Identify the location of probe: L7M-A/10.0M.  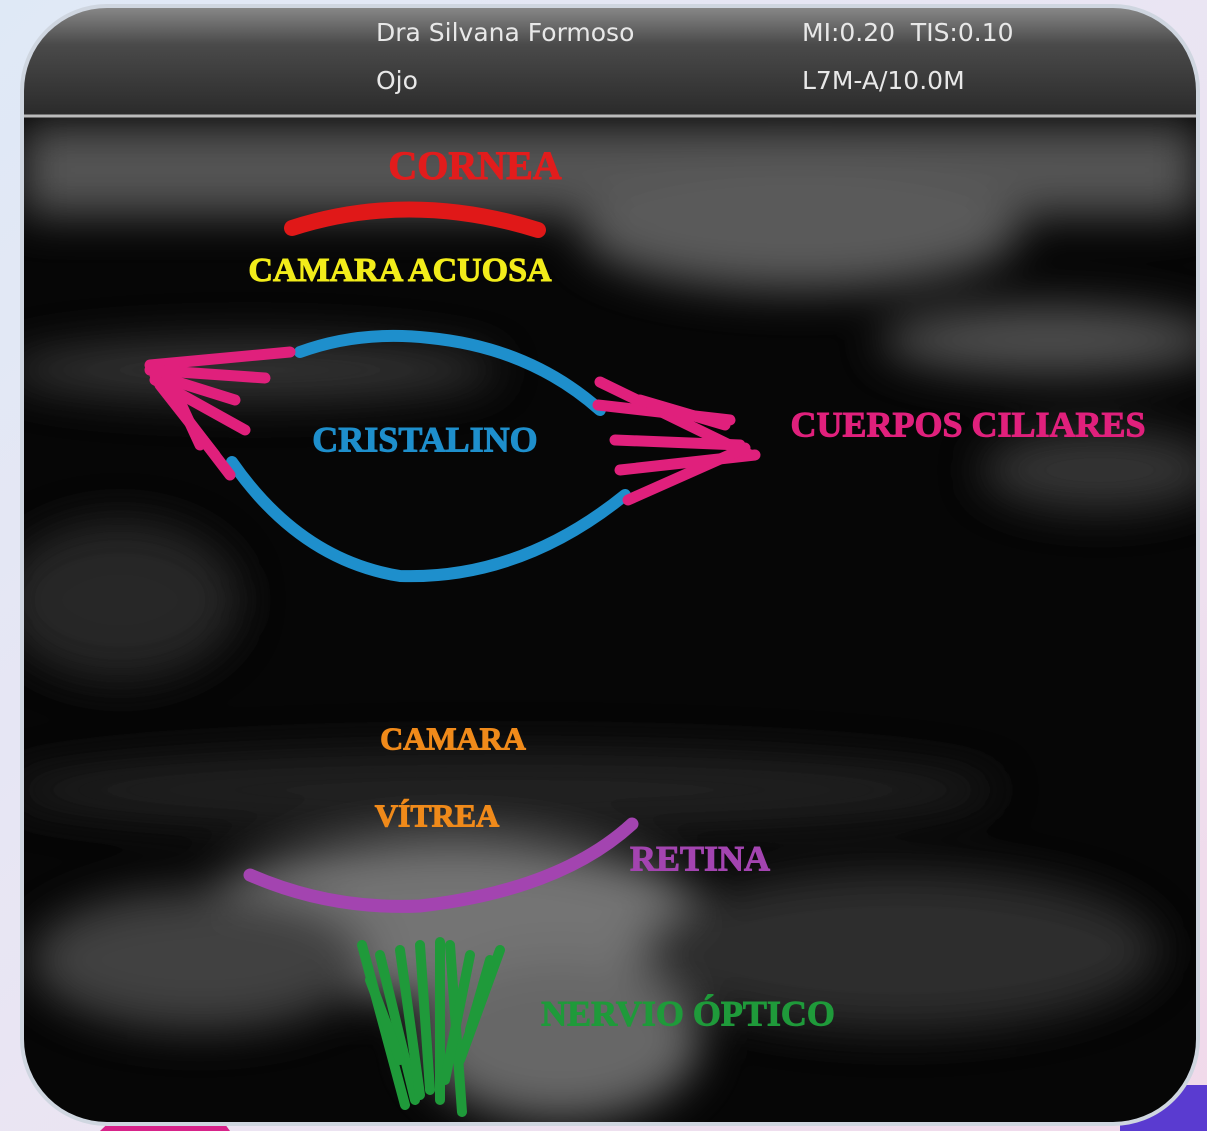
(883, 80).